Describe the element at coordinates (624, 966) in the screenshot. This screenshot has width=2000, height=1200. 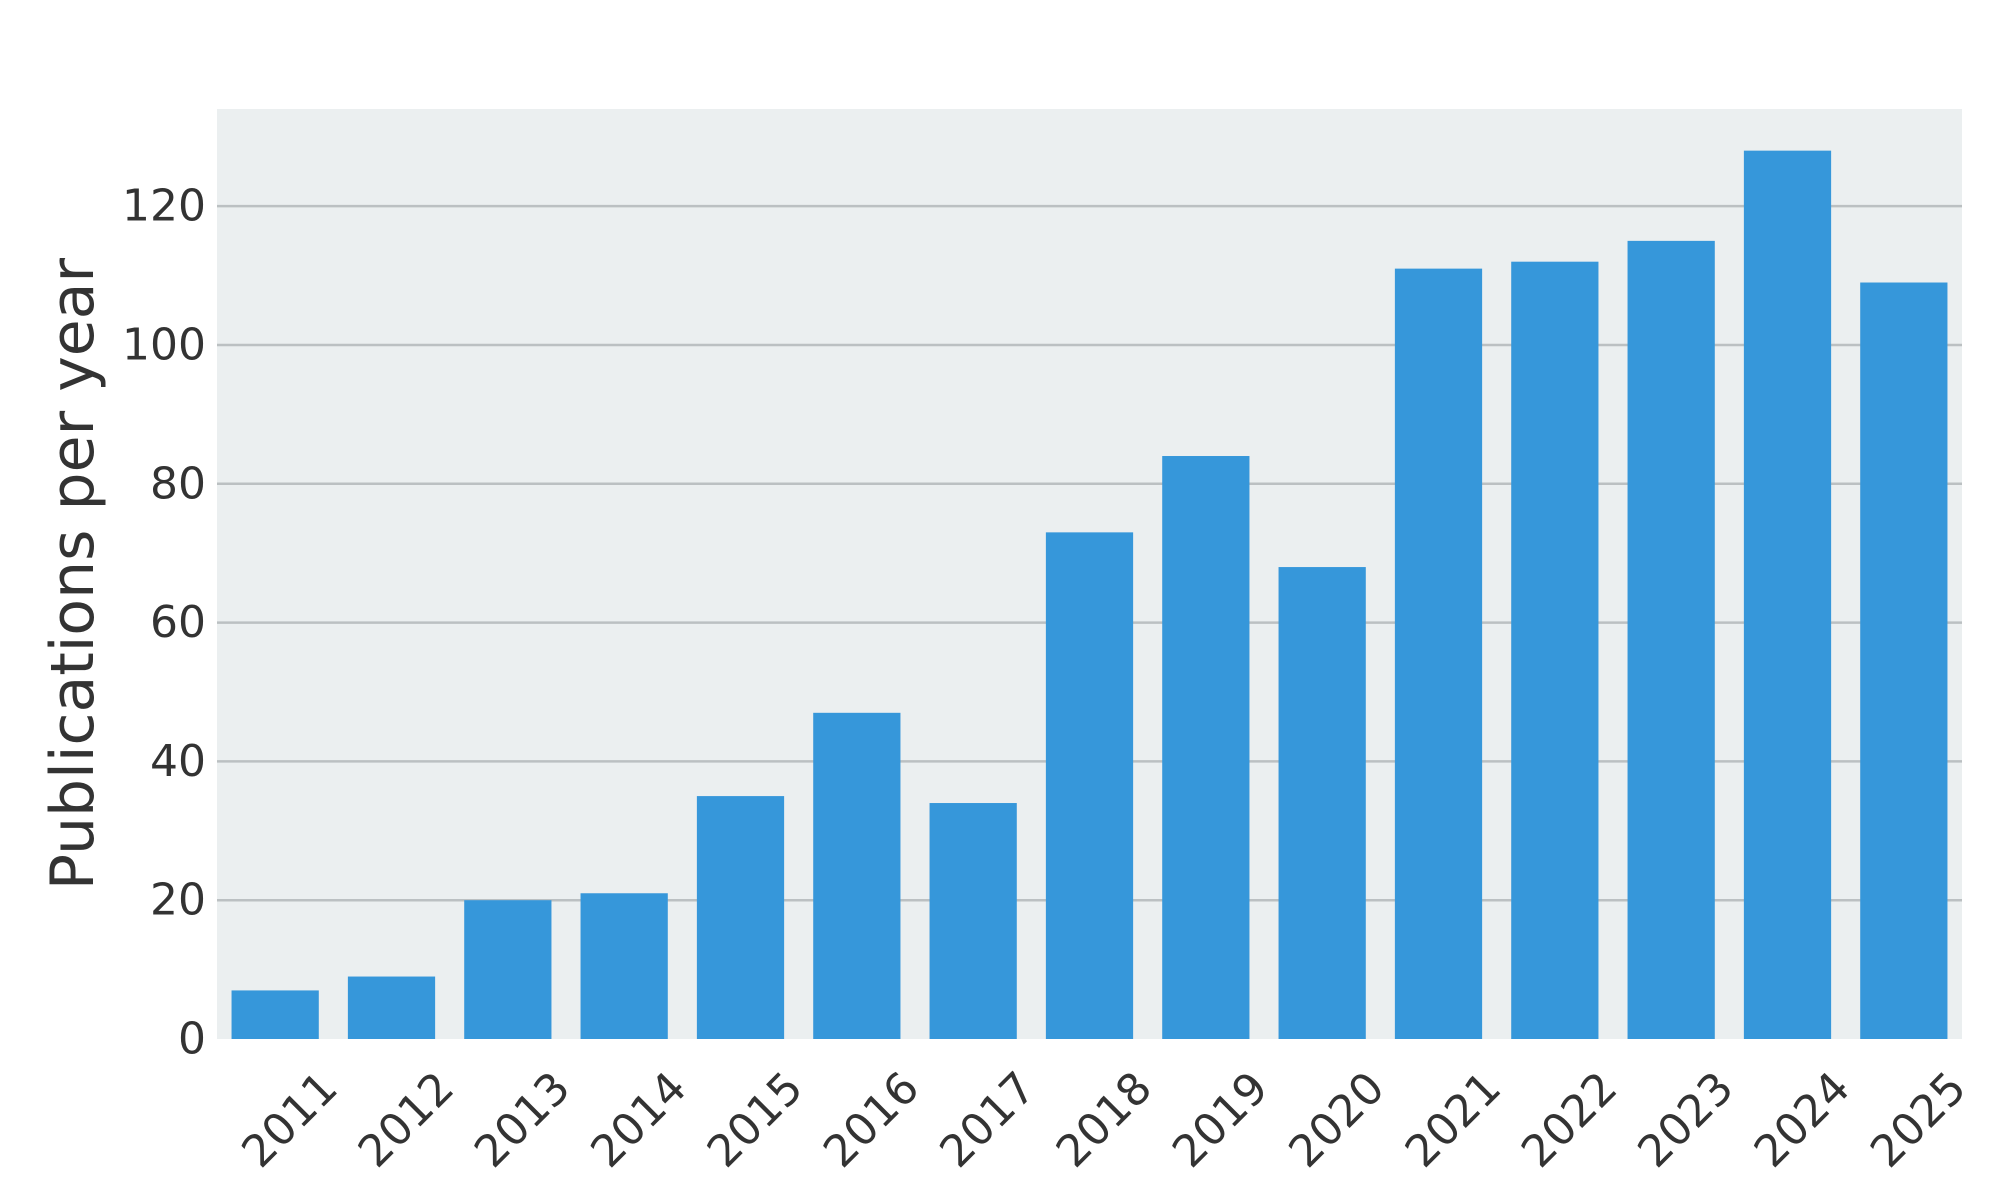
I see `bar-2014` at that location.